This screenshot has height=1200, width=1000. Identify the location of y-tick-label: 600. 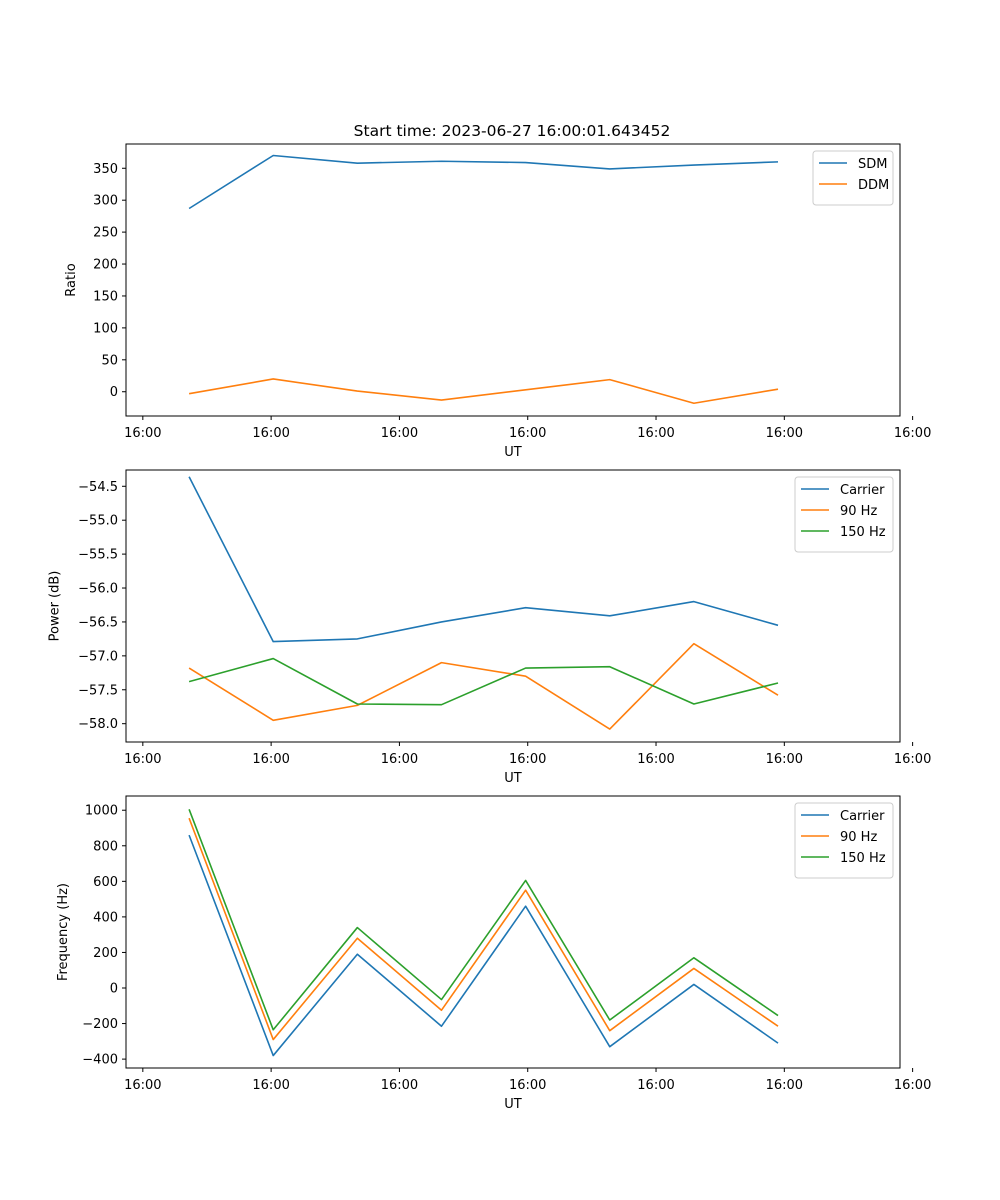
(105, 882).